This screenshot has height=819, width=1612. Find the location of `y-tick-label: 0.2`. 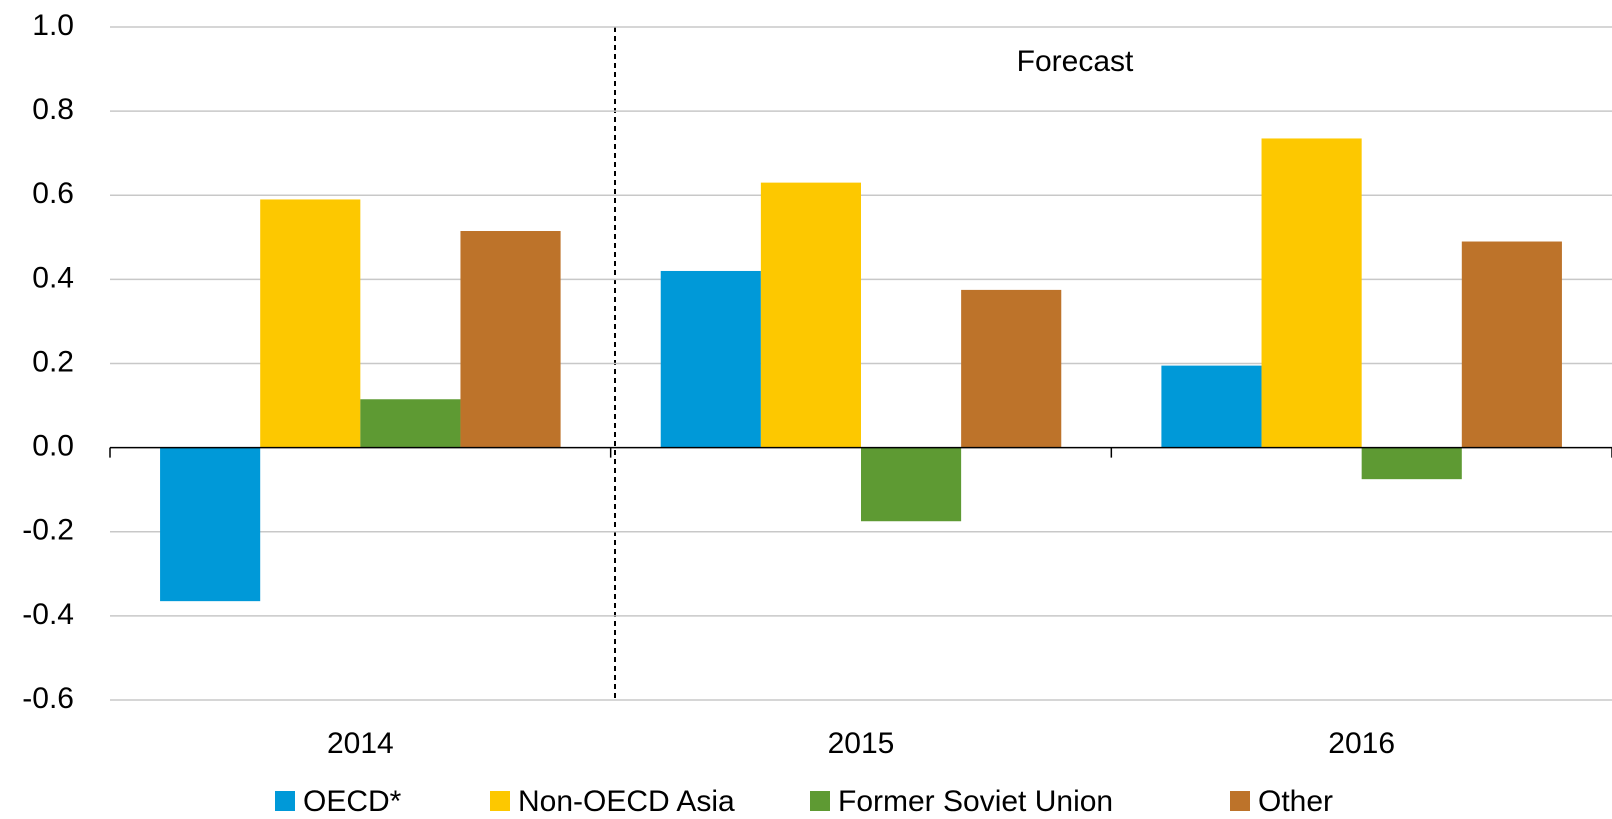

y-tick-label: 0.2 is located at coordinates (53, 361).